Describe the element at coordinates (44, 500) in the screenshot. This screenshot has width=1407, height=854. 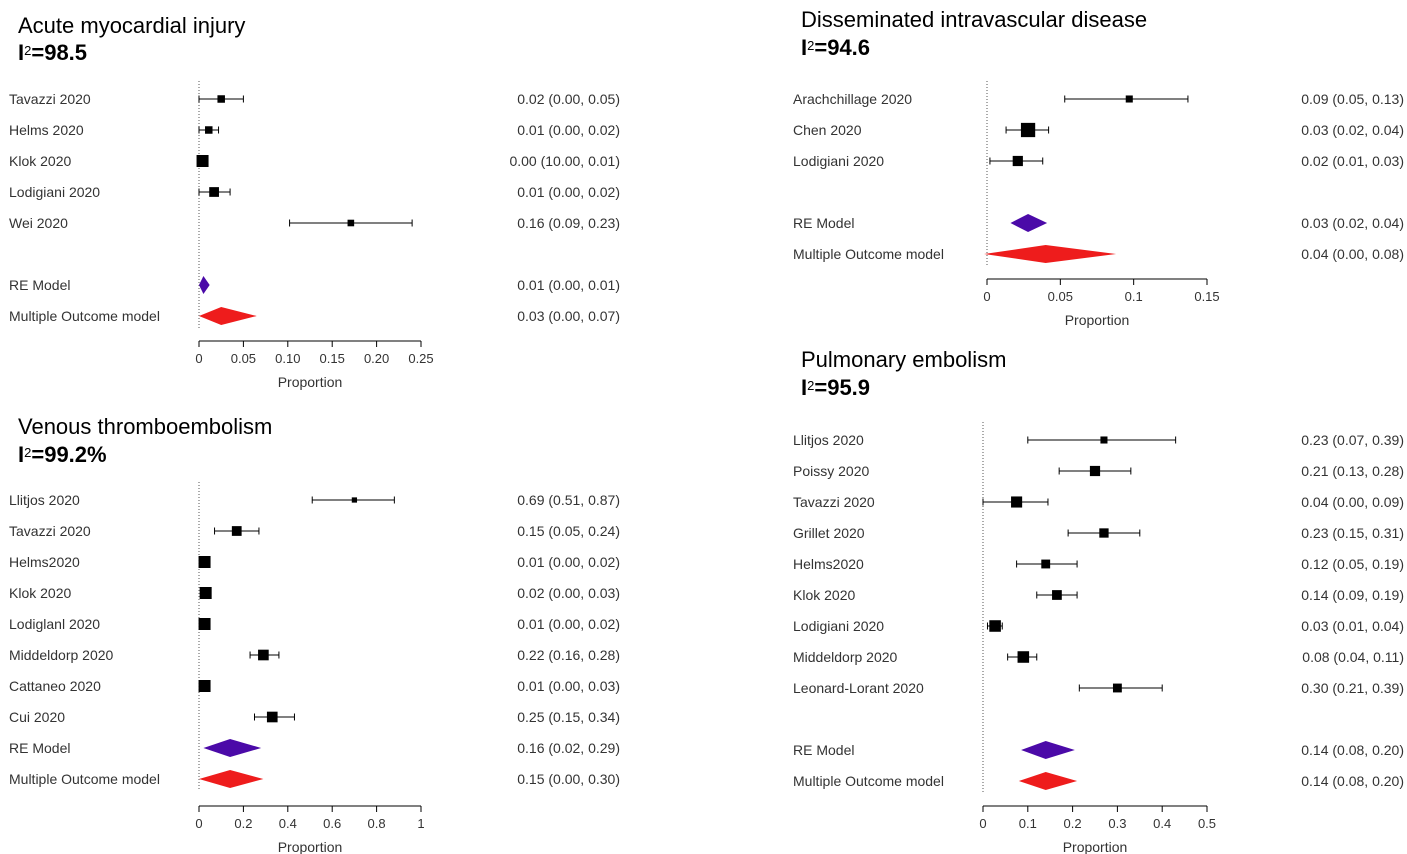
I see `row-label: Llitjos 2020` at that location.